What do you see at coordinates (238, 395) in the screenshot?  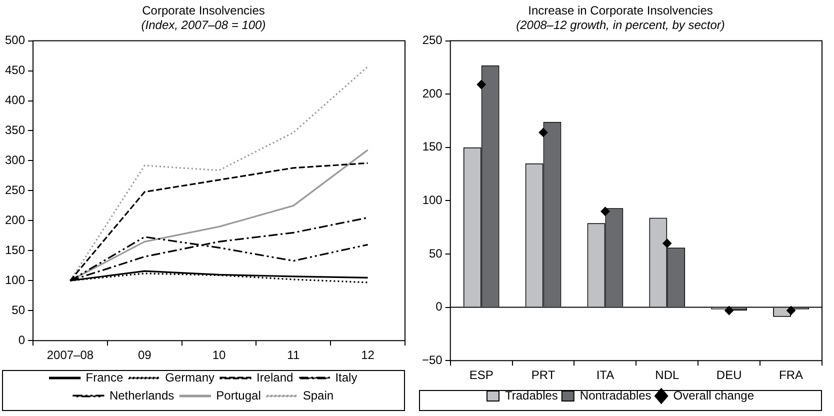 I see `legend-label: Portugal` at bounding box center [238, 395].